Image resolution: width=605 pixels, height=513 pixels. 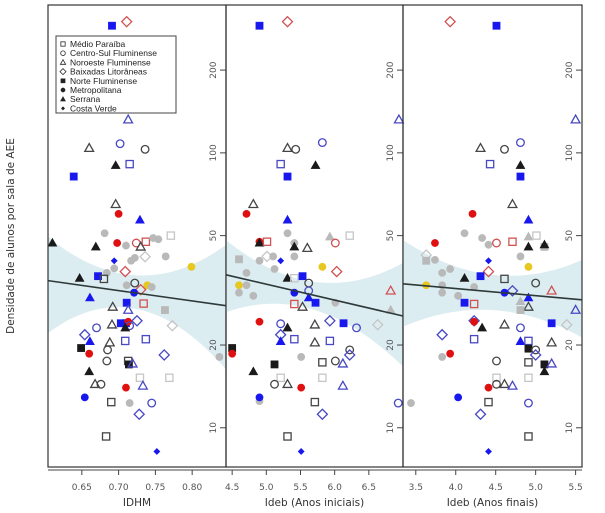 I want to click on legend-label: Costa Verde, so click(x=93, y=108).